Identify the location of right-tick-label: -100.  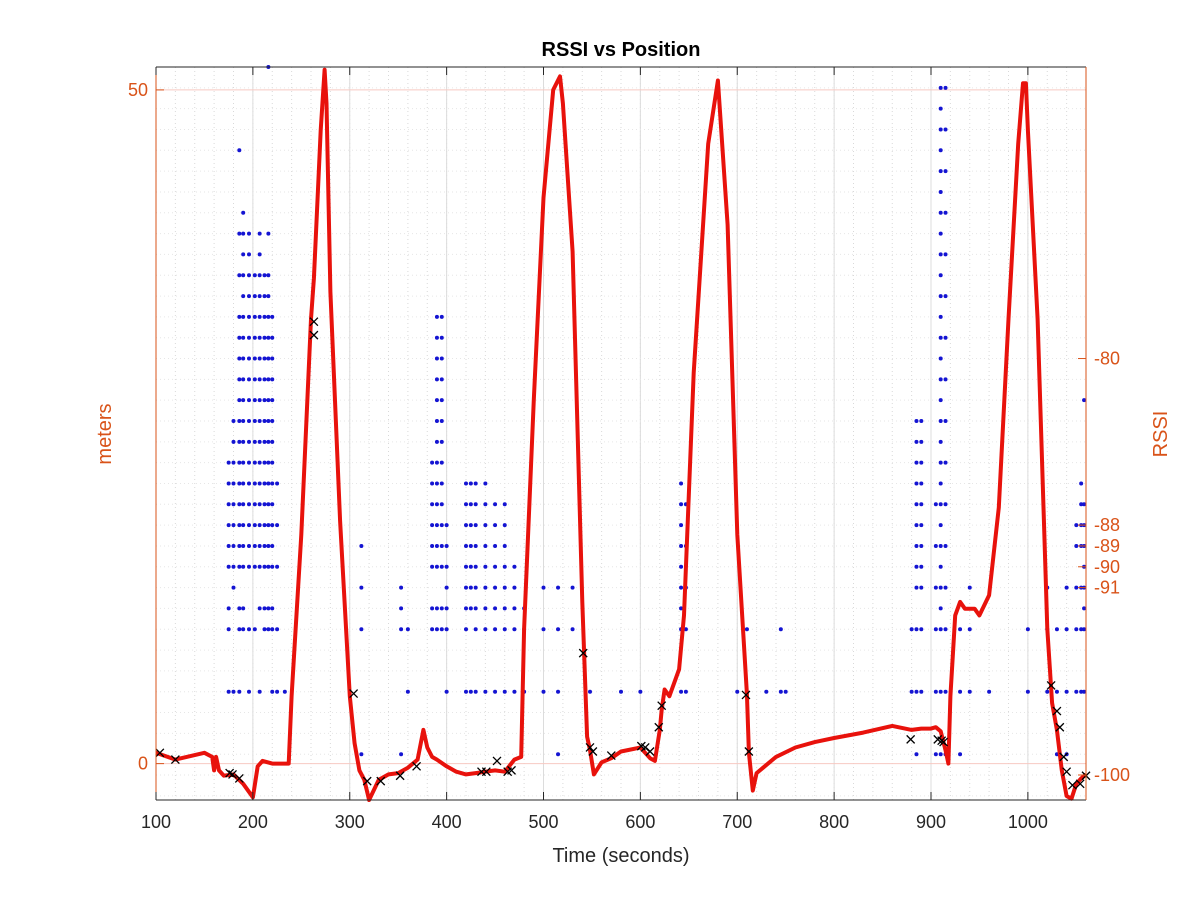
(1112, 775).